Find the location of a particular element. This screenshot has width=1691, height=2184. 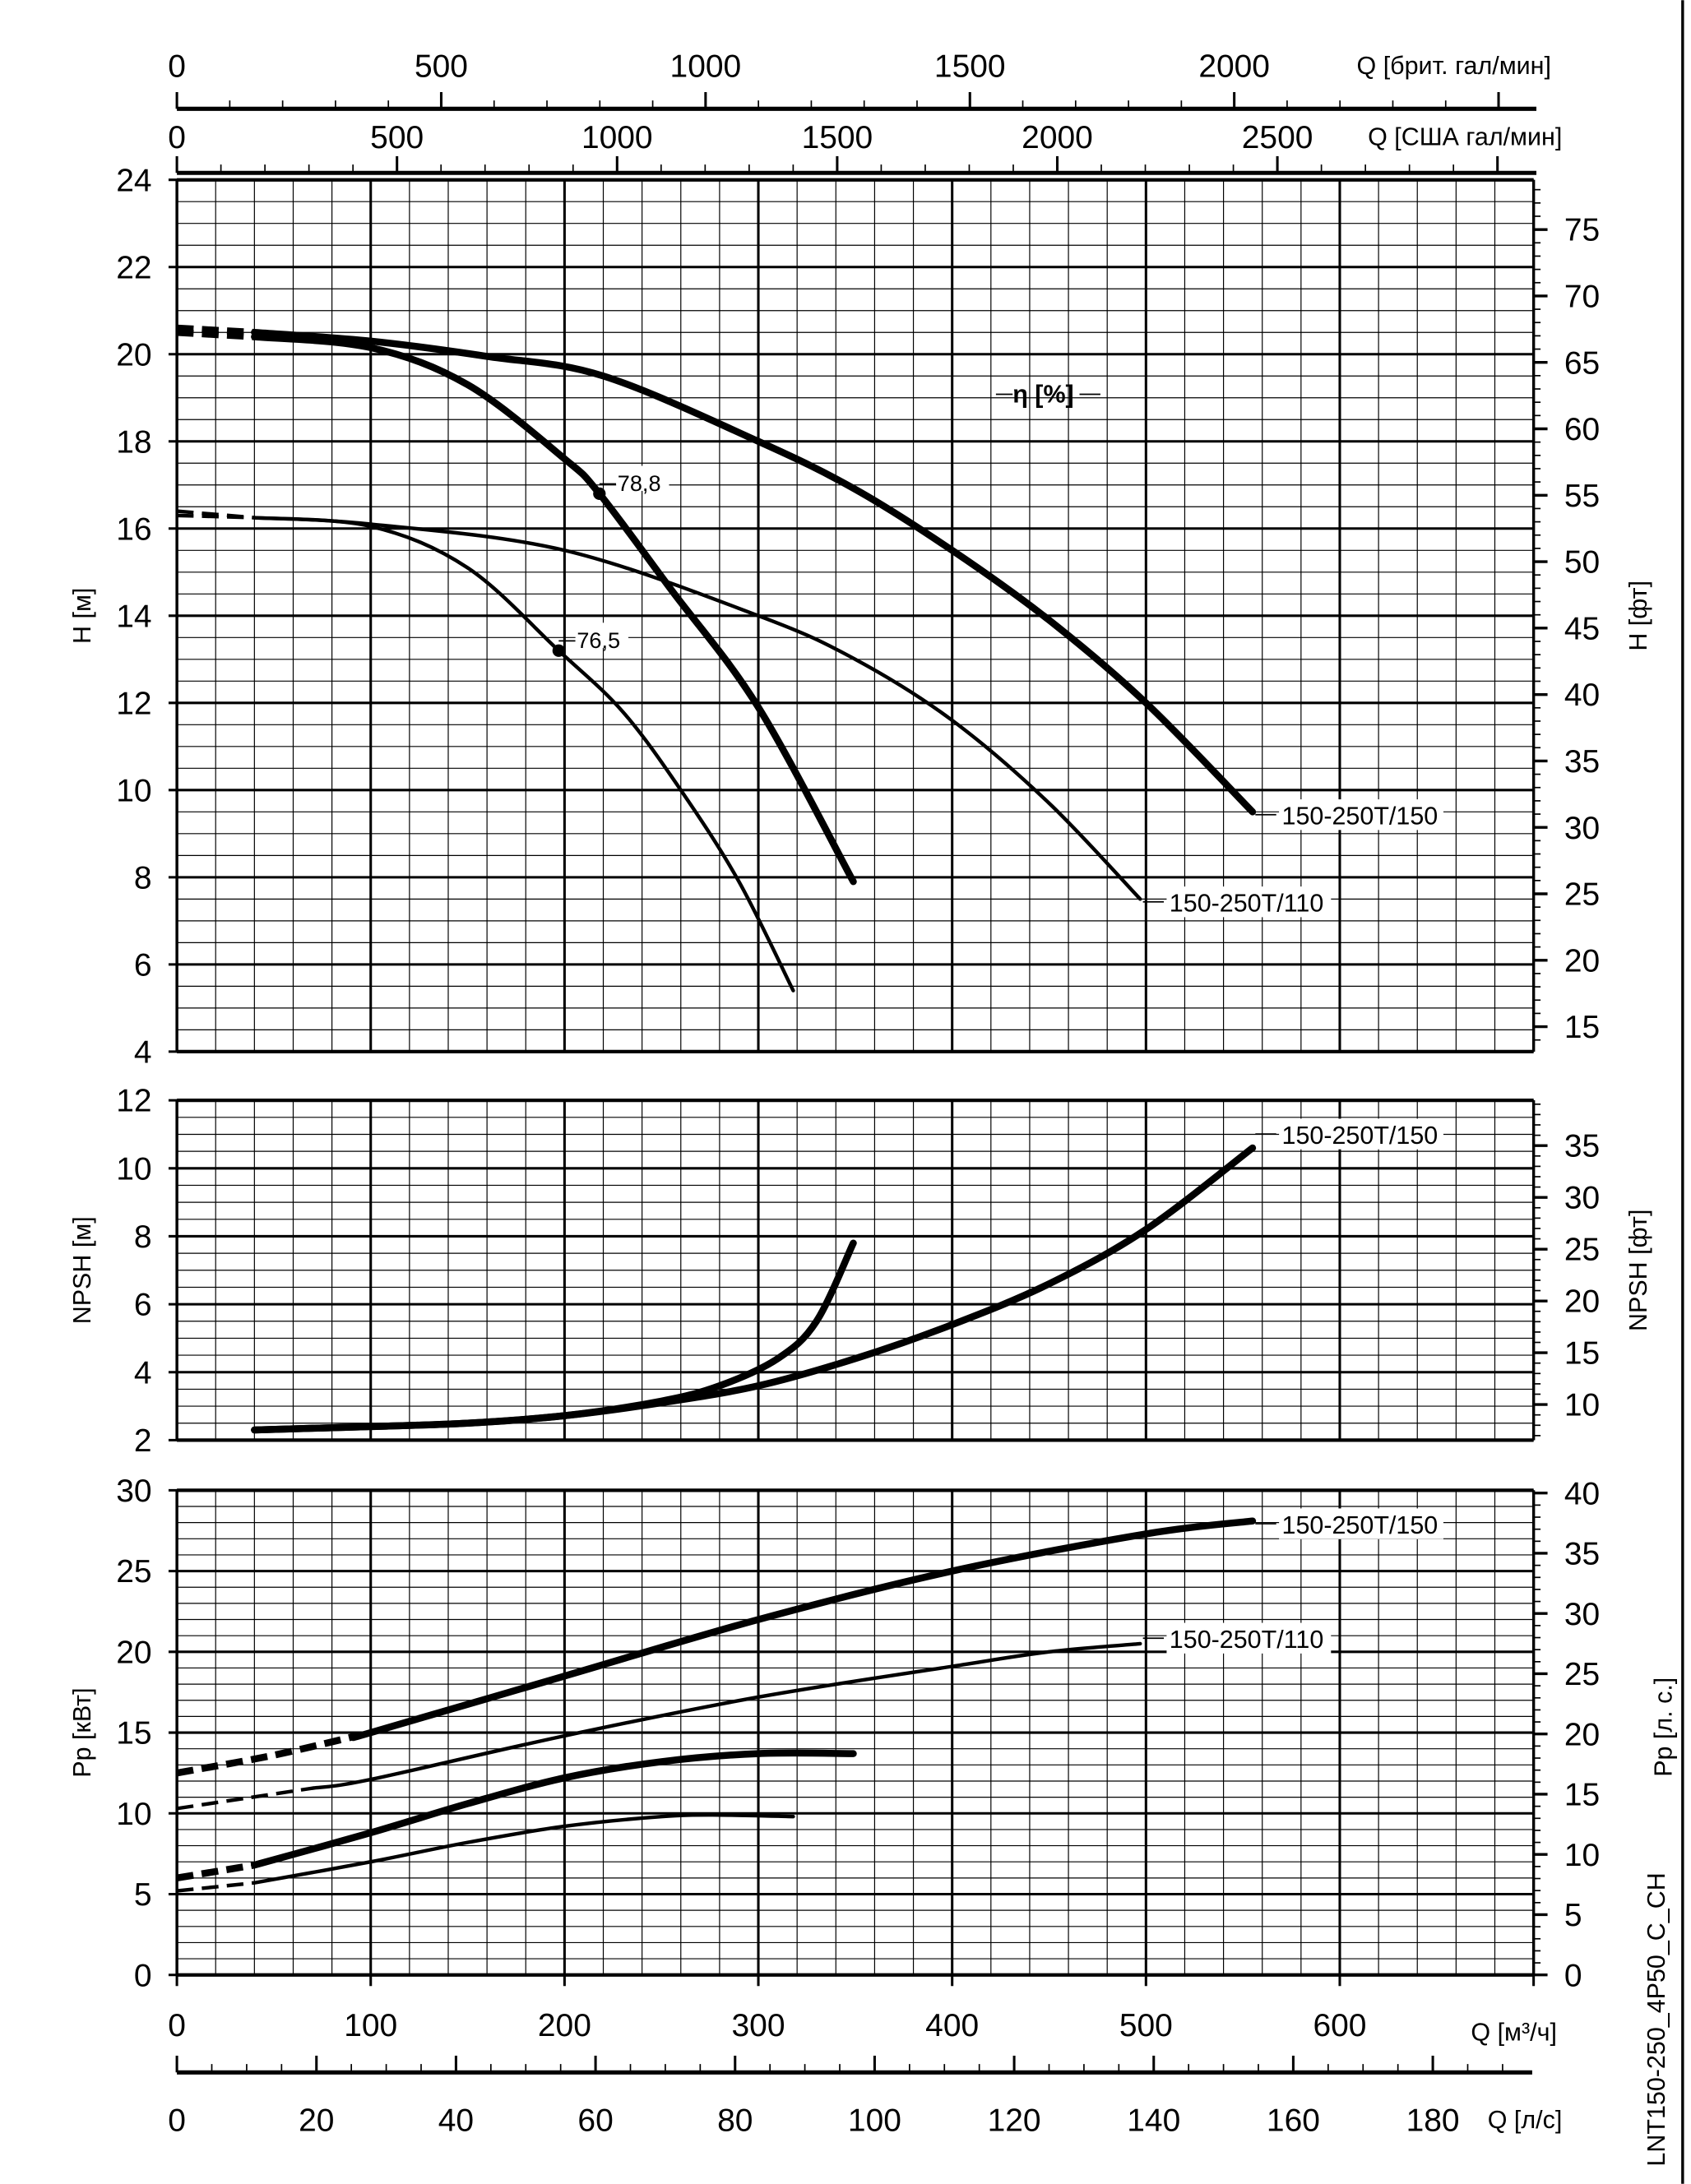

y-tick-label: 25 is located at coordinates (133, 1571).